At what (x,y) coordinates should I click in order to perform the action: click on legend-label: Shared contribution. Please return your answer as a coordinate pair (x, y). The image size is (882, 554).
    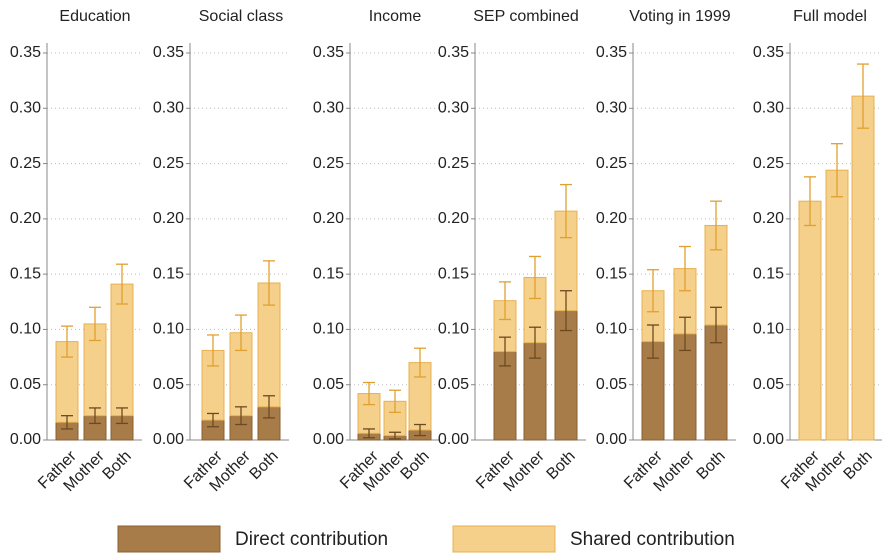
    Looking at the image, I should click on (652, 539).